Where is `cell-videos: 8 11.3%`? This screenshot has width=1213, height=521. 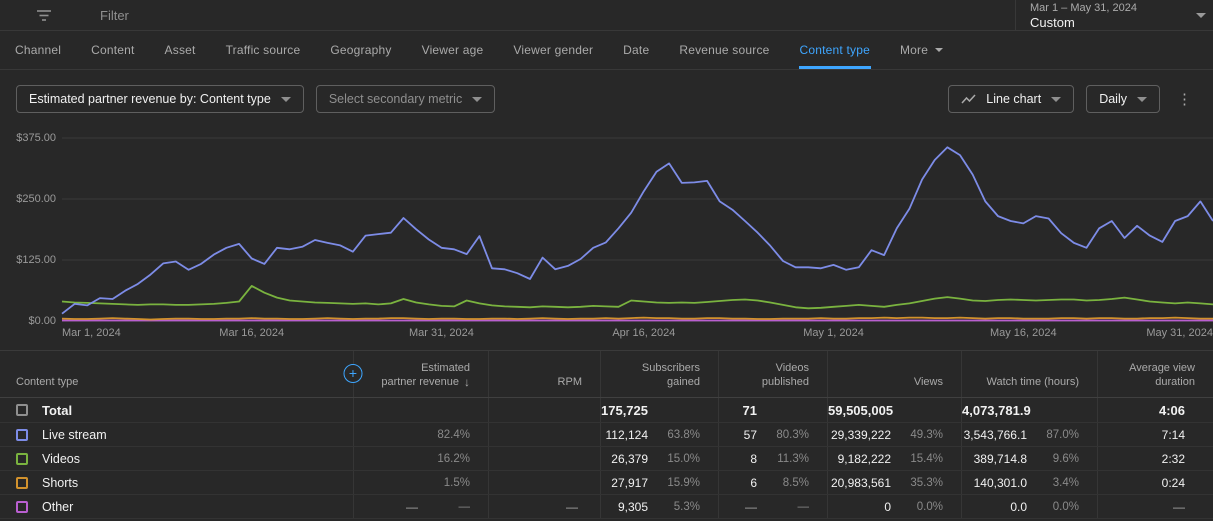 cell-videos: 8 11.3% is located at coordinates (772, 458).